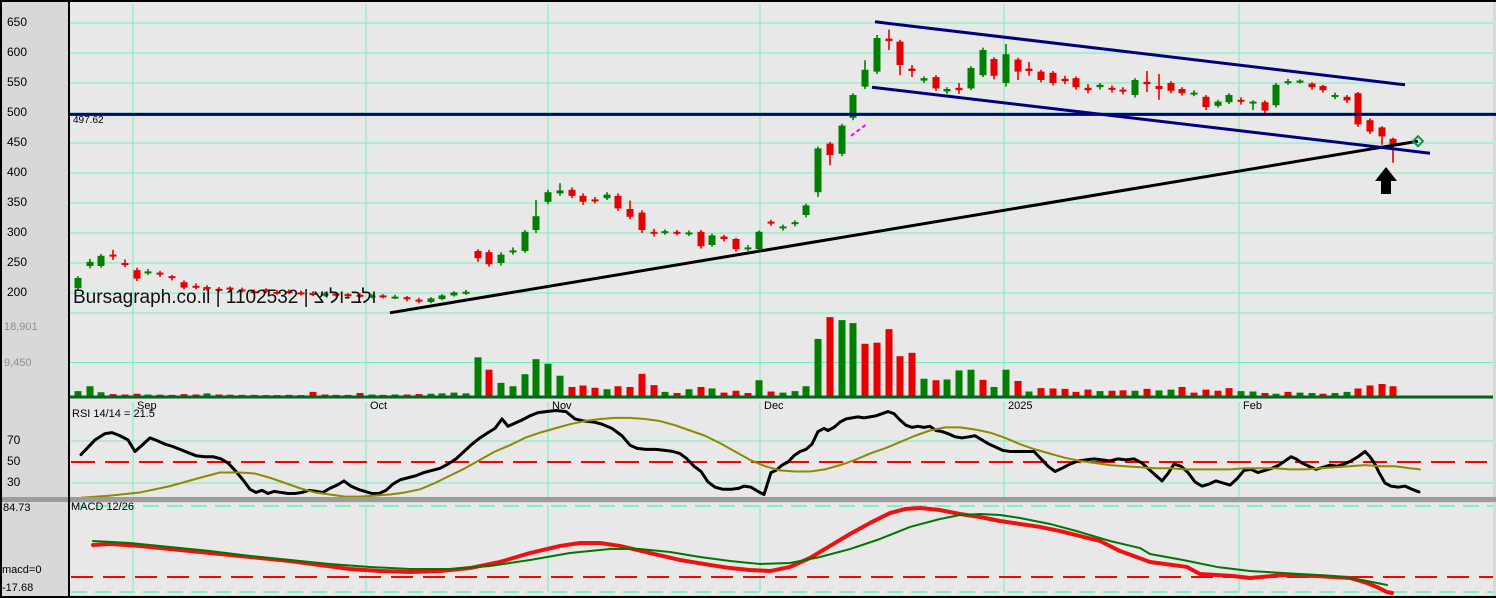 The height and width of the screenshot is (598, 1496). I want to click on volume-axis-tick: 18,901, so click(21, 327).